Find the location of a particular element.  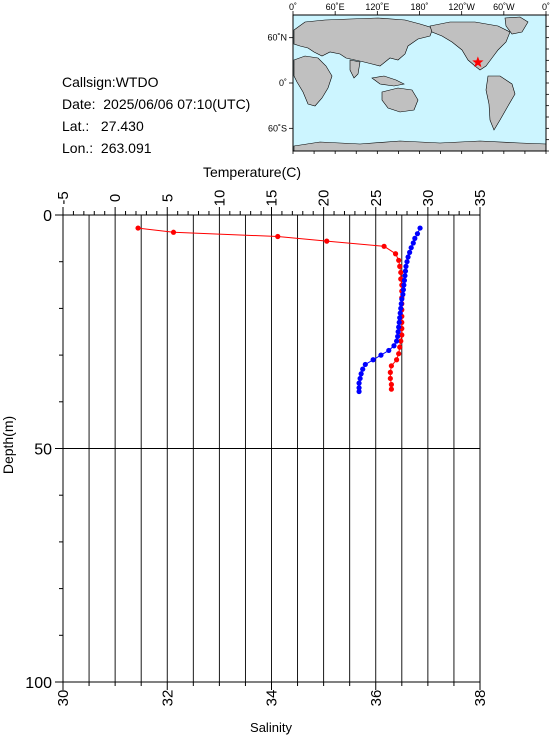

depth-tick-label: 100 is located at coordinates (38, 683).